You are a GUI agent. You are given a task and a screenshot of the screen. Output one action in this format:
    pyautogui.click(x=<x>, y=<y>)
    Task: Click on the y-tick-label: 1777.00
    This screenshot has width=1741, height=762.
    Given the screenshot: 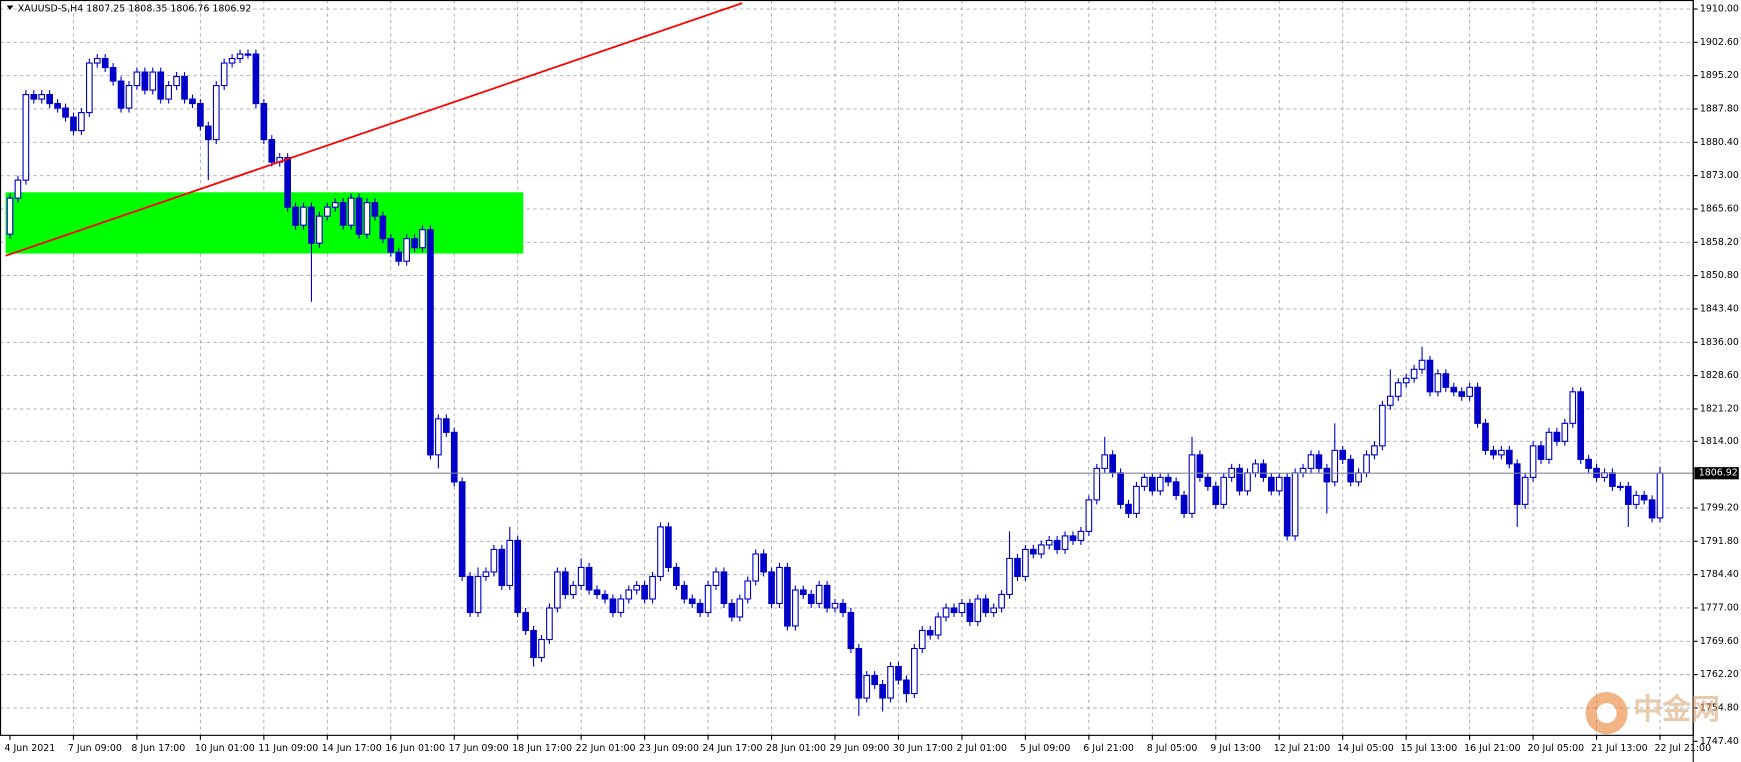 What is the action you would take?
    pyautogui.click(x=1719, y=607)
    